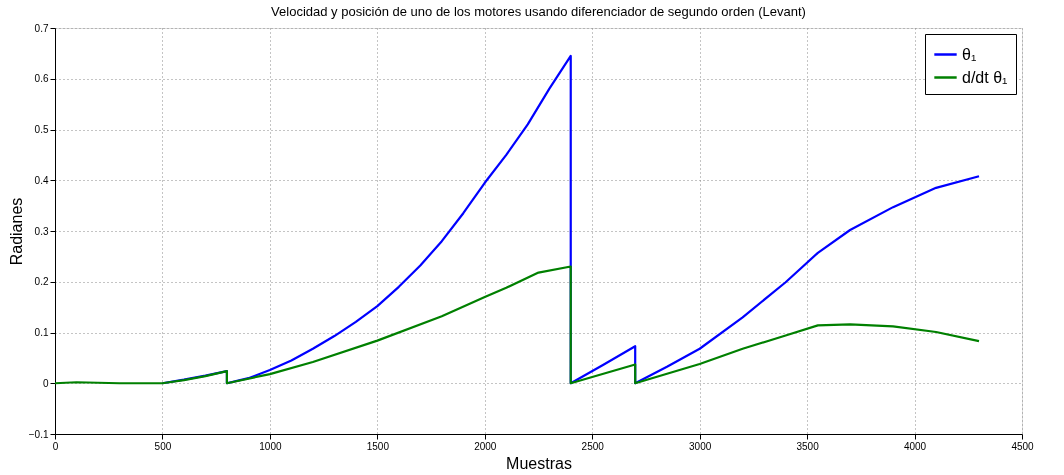 The width and height of the screenshot is (1064, 475). What do you see at coordinates (41, 231) in the screenshot?
I see `y-tick-label: 0.3` at bounding box center [41, 231].